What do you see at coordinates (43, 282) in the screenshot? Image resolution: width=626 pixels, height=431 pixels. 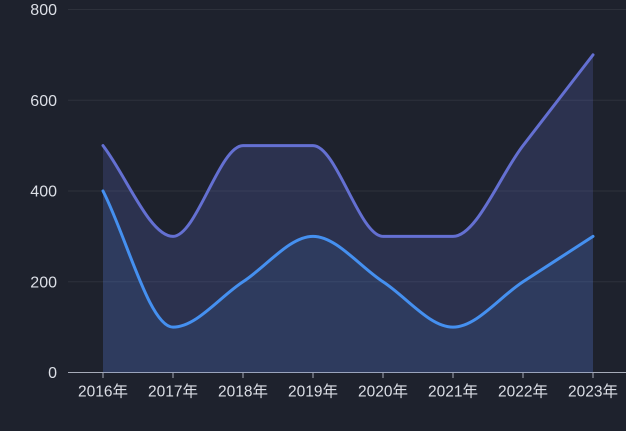 I see `y-axis-label: 200` at bounding box center [43, 282].